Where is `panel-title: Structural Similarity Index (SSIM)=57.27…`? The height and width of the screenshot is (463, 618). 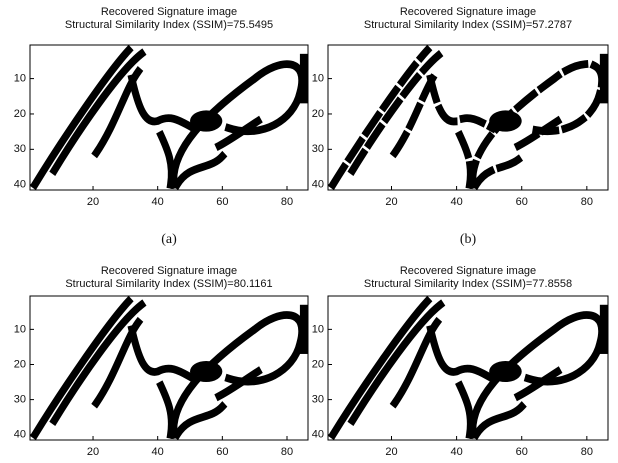 panel-title: Structural Similarity Index (SSIM)=57.27… is located at coordinates (468, 25).